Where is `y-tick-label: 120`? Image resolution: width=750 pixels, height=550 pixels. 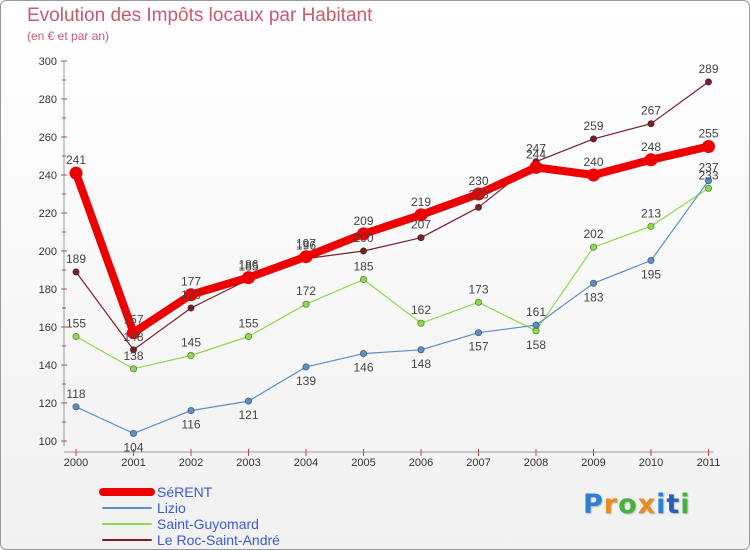 y-tick-label: 120 is located at coordinates (48, 404).